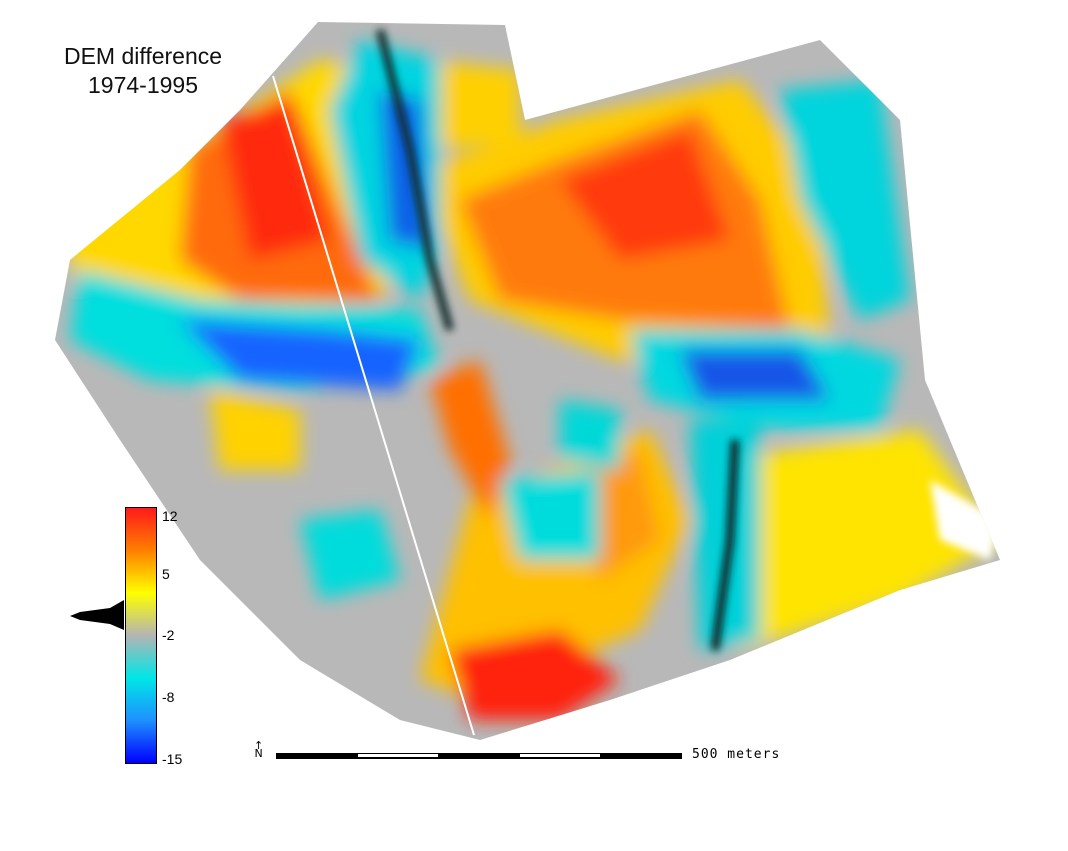  I want to click on map-title: DEM difference 1974-1995, so click(143, 71).